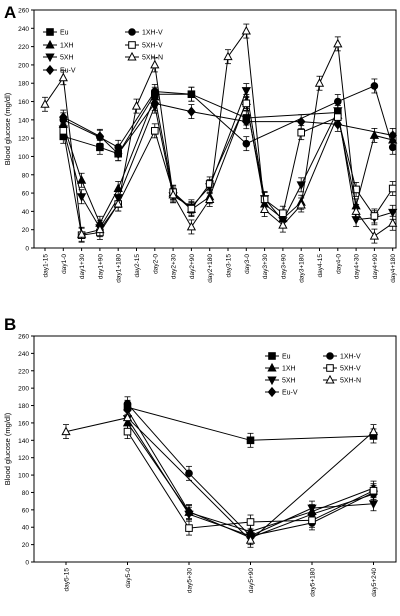 This screenshot has width=400, height=616. Describe the element at coordinates (302, 268) in the screenshot. I see `x-tick-label: day3+180` at that location.